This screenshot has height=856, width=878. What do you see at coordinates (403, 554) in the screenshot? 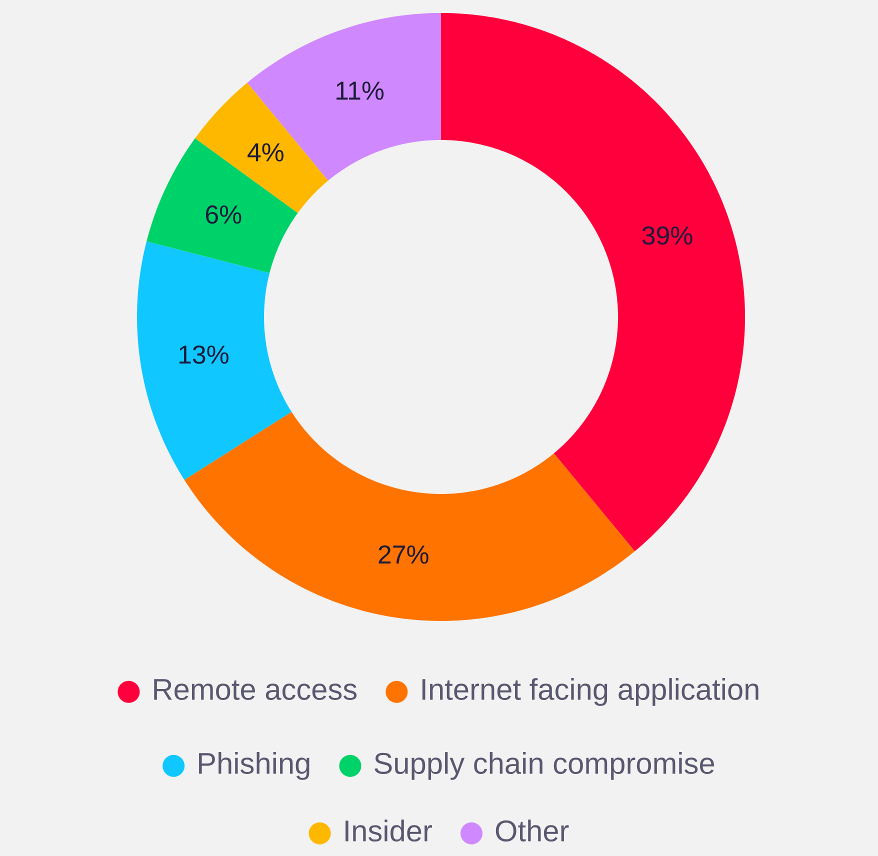
I see `data-label: 27%` at bounding box center [403, 554].